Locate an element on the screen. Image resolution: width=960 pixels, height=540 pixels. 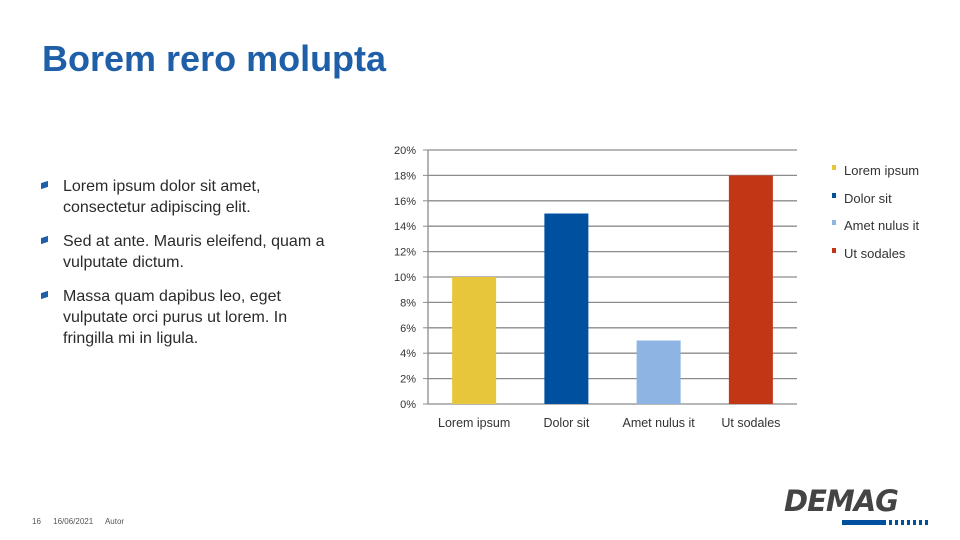
x-tick-label: Amet nulus it is located at coordinates (658, 423).